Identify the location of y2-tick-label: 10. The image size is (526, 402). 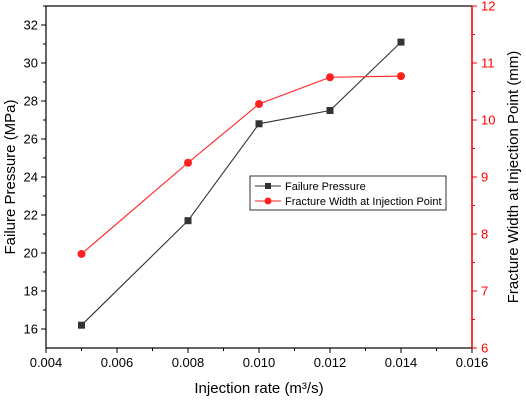
(488, 120).